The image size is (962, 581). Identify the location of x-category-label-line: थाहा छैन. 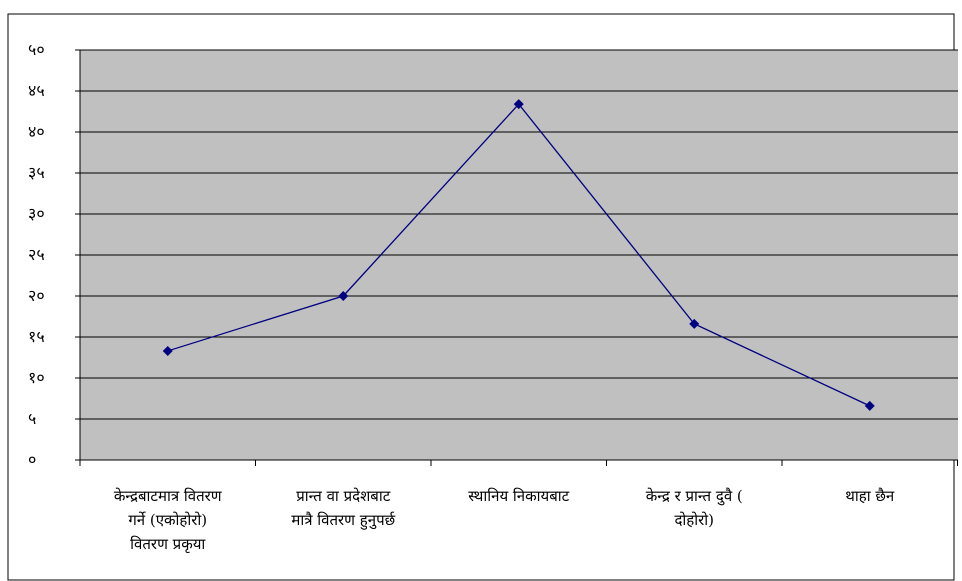
(870, 496).